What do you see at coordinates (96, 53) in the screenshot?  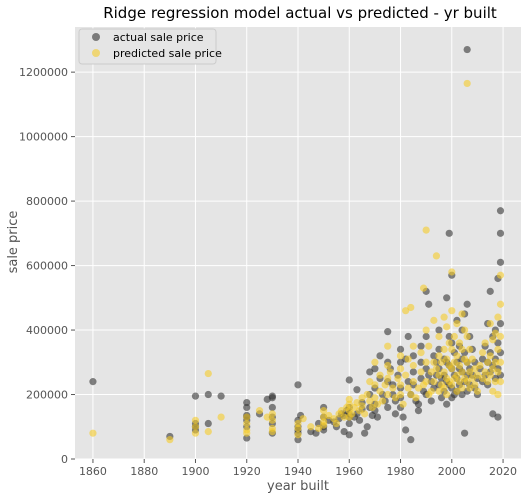 I see `legend-marker-predicted` at bounding box center [96, 53].